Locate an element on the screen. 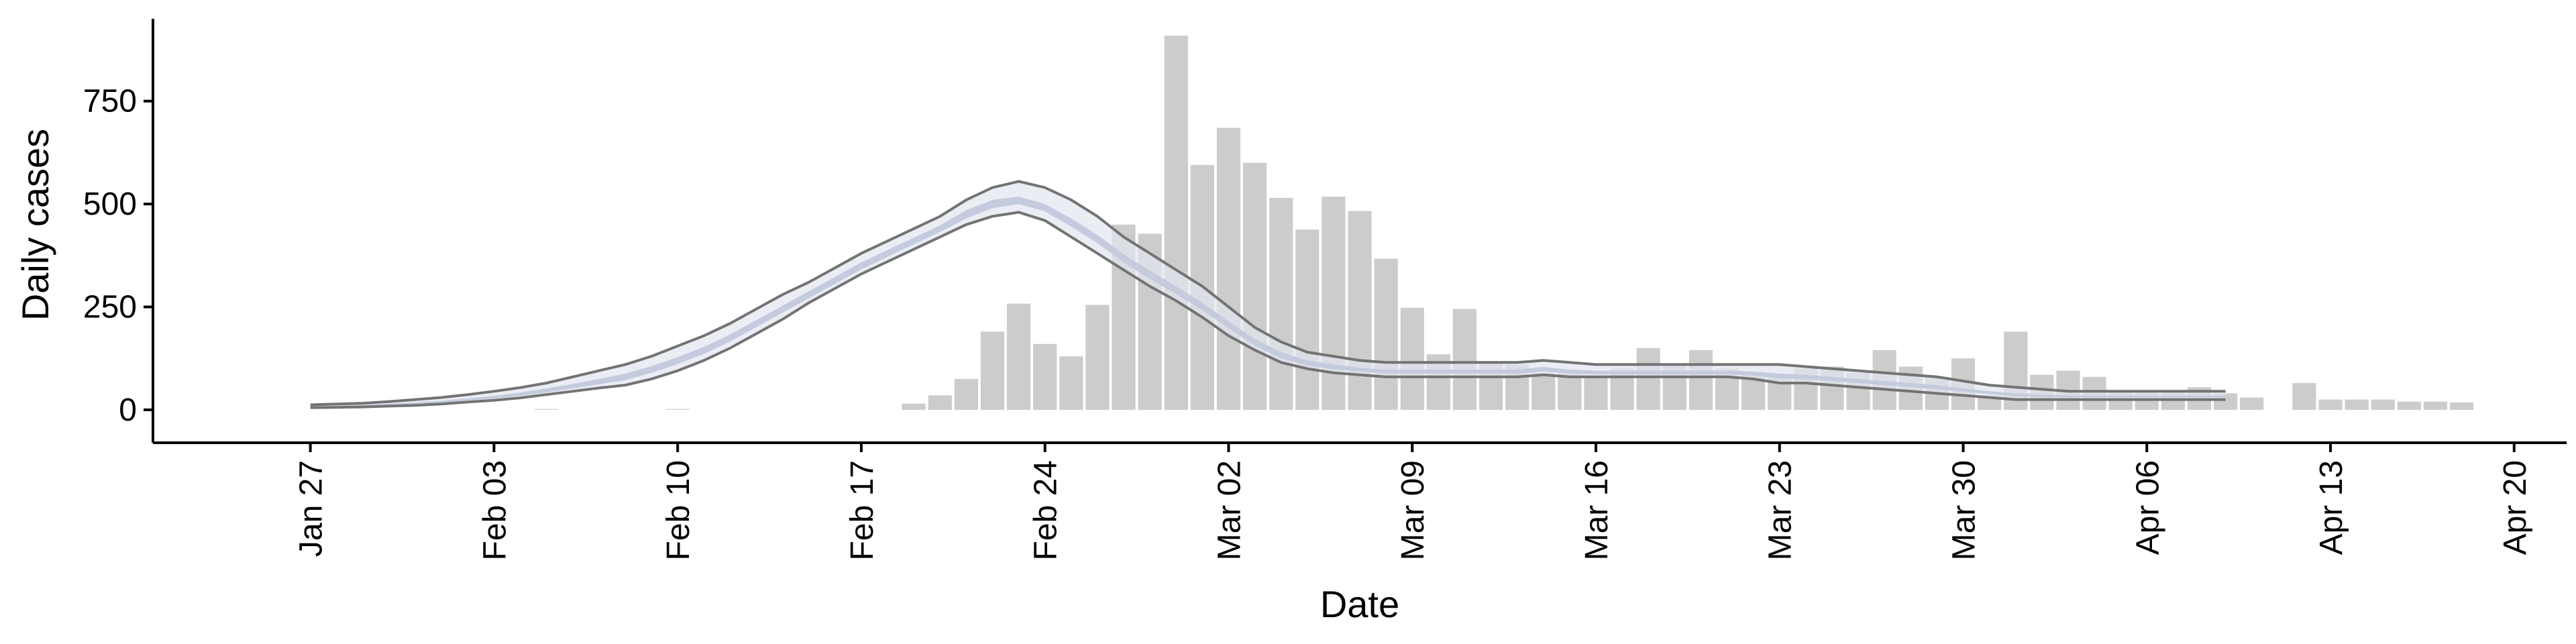  x-tick-label: Mar 09 is located at coordinates (1413, 510).